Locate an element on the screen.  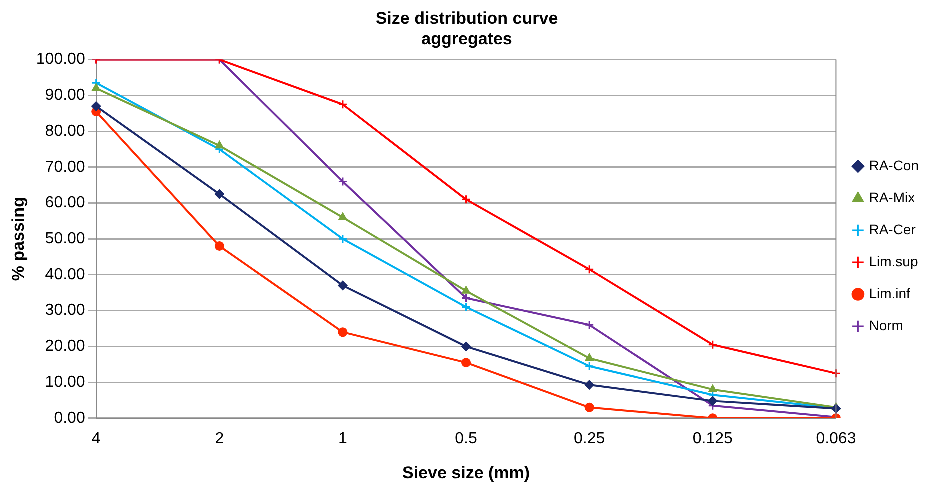
y-tick-label: 30.00 is located at coordinates (65, 311).